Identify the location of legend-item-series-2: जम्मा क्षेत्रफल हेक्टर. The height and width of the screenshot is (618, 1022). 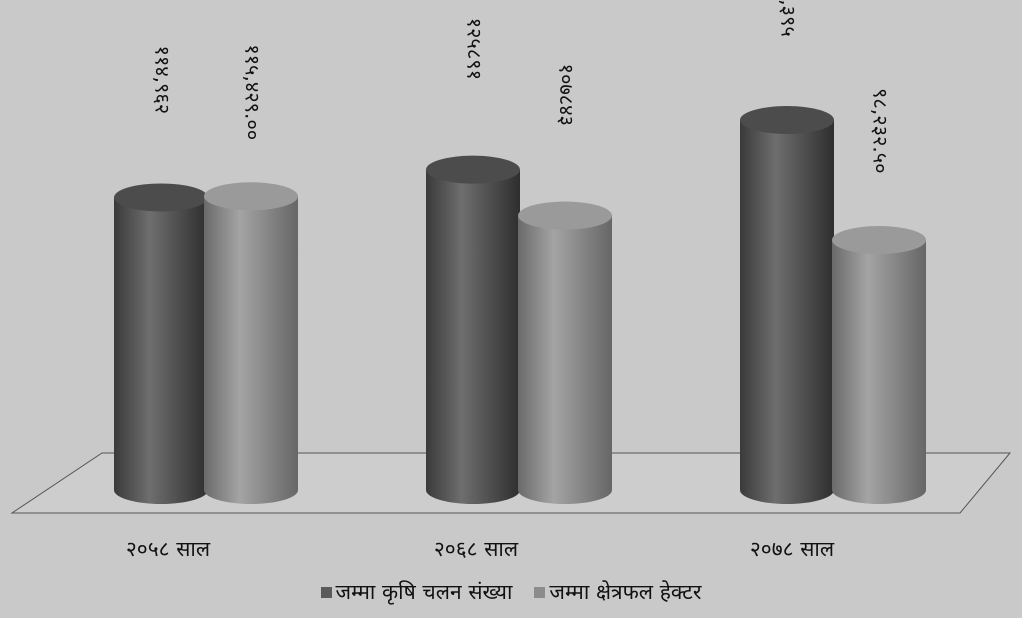
(617, 592).